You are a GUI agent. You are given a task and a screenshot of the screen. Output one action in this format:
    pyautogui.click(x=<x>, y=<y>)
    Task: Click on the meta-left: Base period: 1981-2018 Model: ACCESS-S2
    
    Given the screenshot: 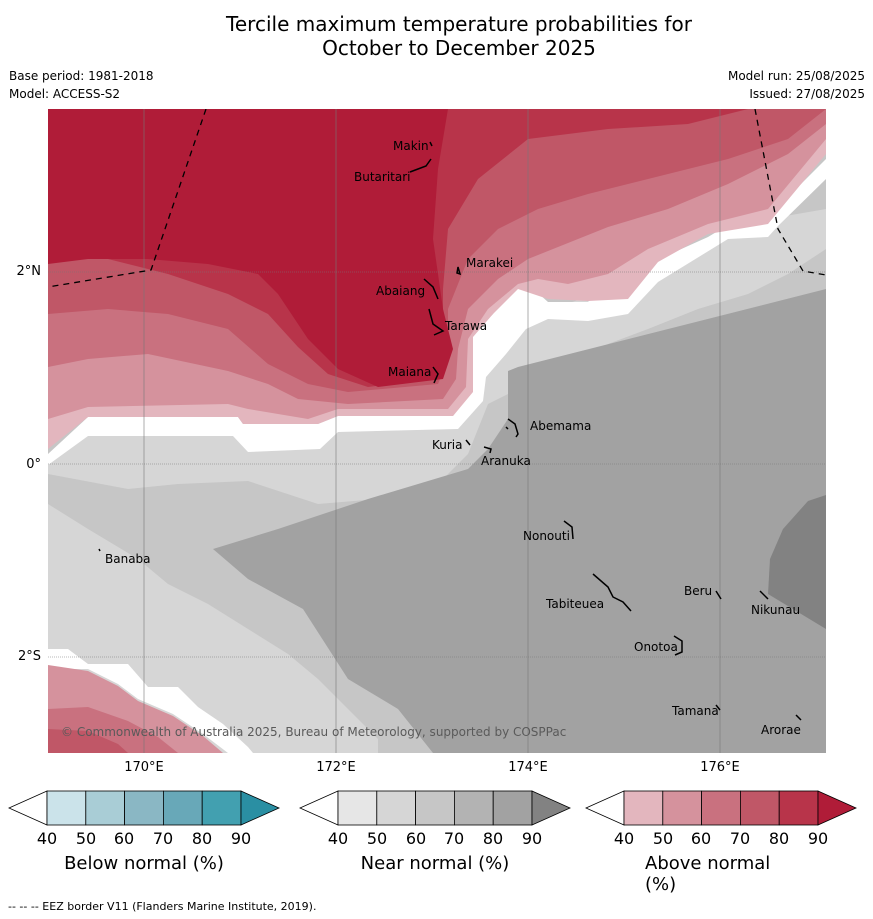 What is the action you would take?
    pyautogui.click(x=81, y=85)
    